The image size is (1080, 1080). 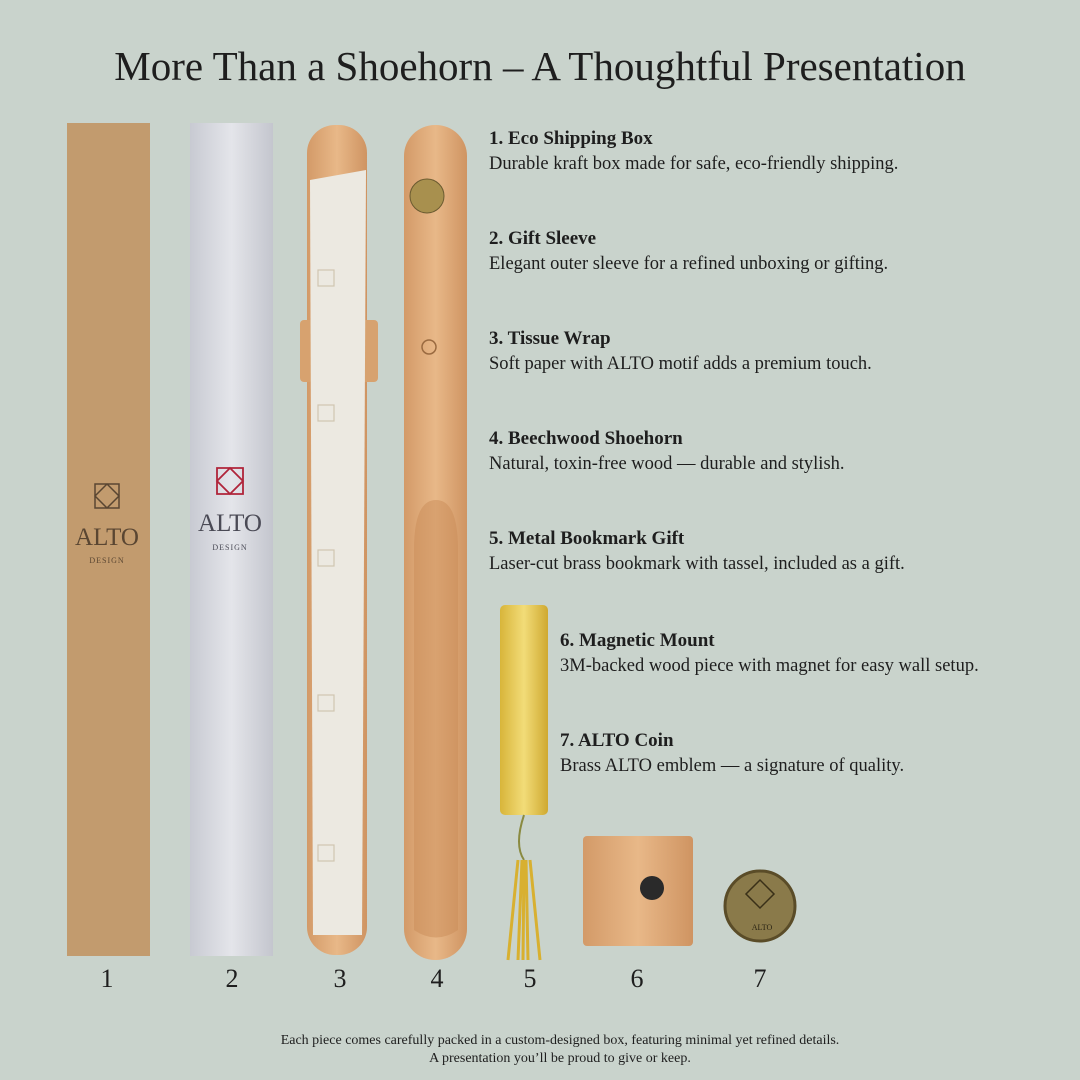 I want to click on product-numbers: 1 2 3 4 5 6 7, so click(x=434, y=978).